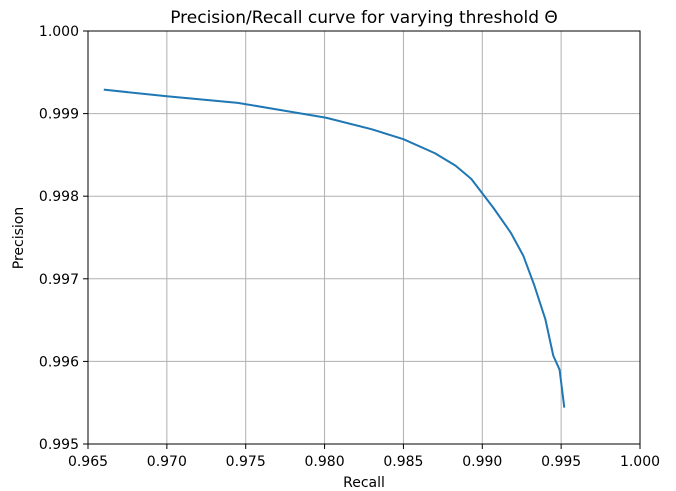 The width and height of the screenshot is (676, 491). I want to click on x-tick-label: 0.995, so click(561, 462).